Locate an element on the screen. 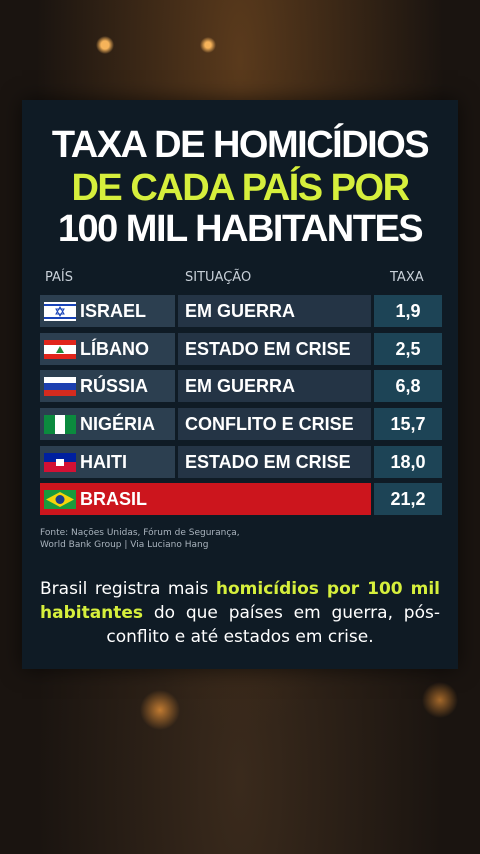 Image resolution: width=480 pixels, height=854 pixels. country: RÚSSIA is located at coordinates (114, 386).